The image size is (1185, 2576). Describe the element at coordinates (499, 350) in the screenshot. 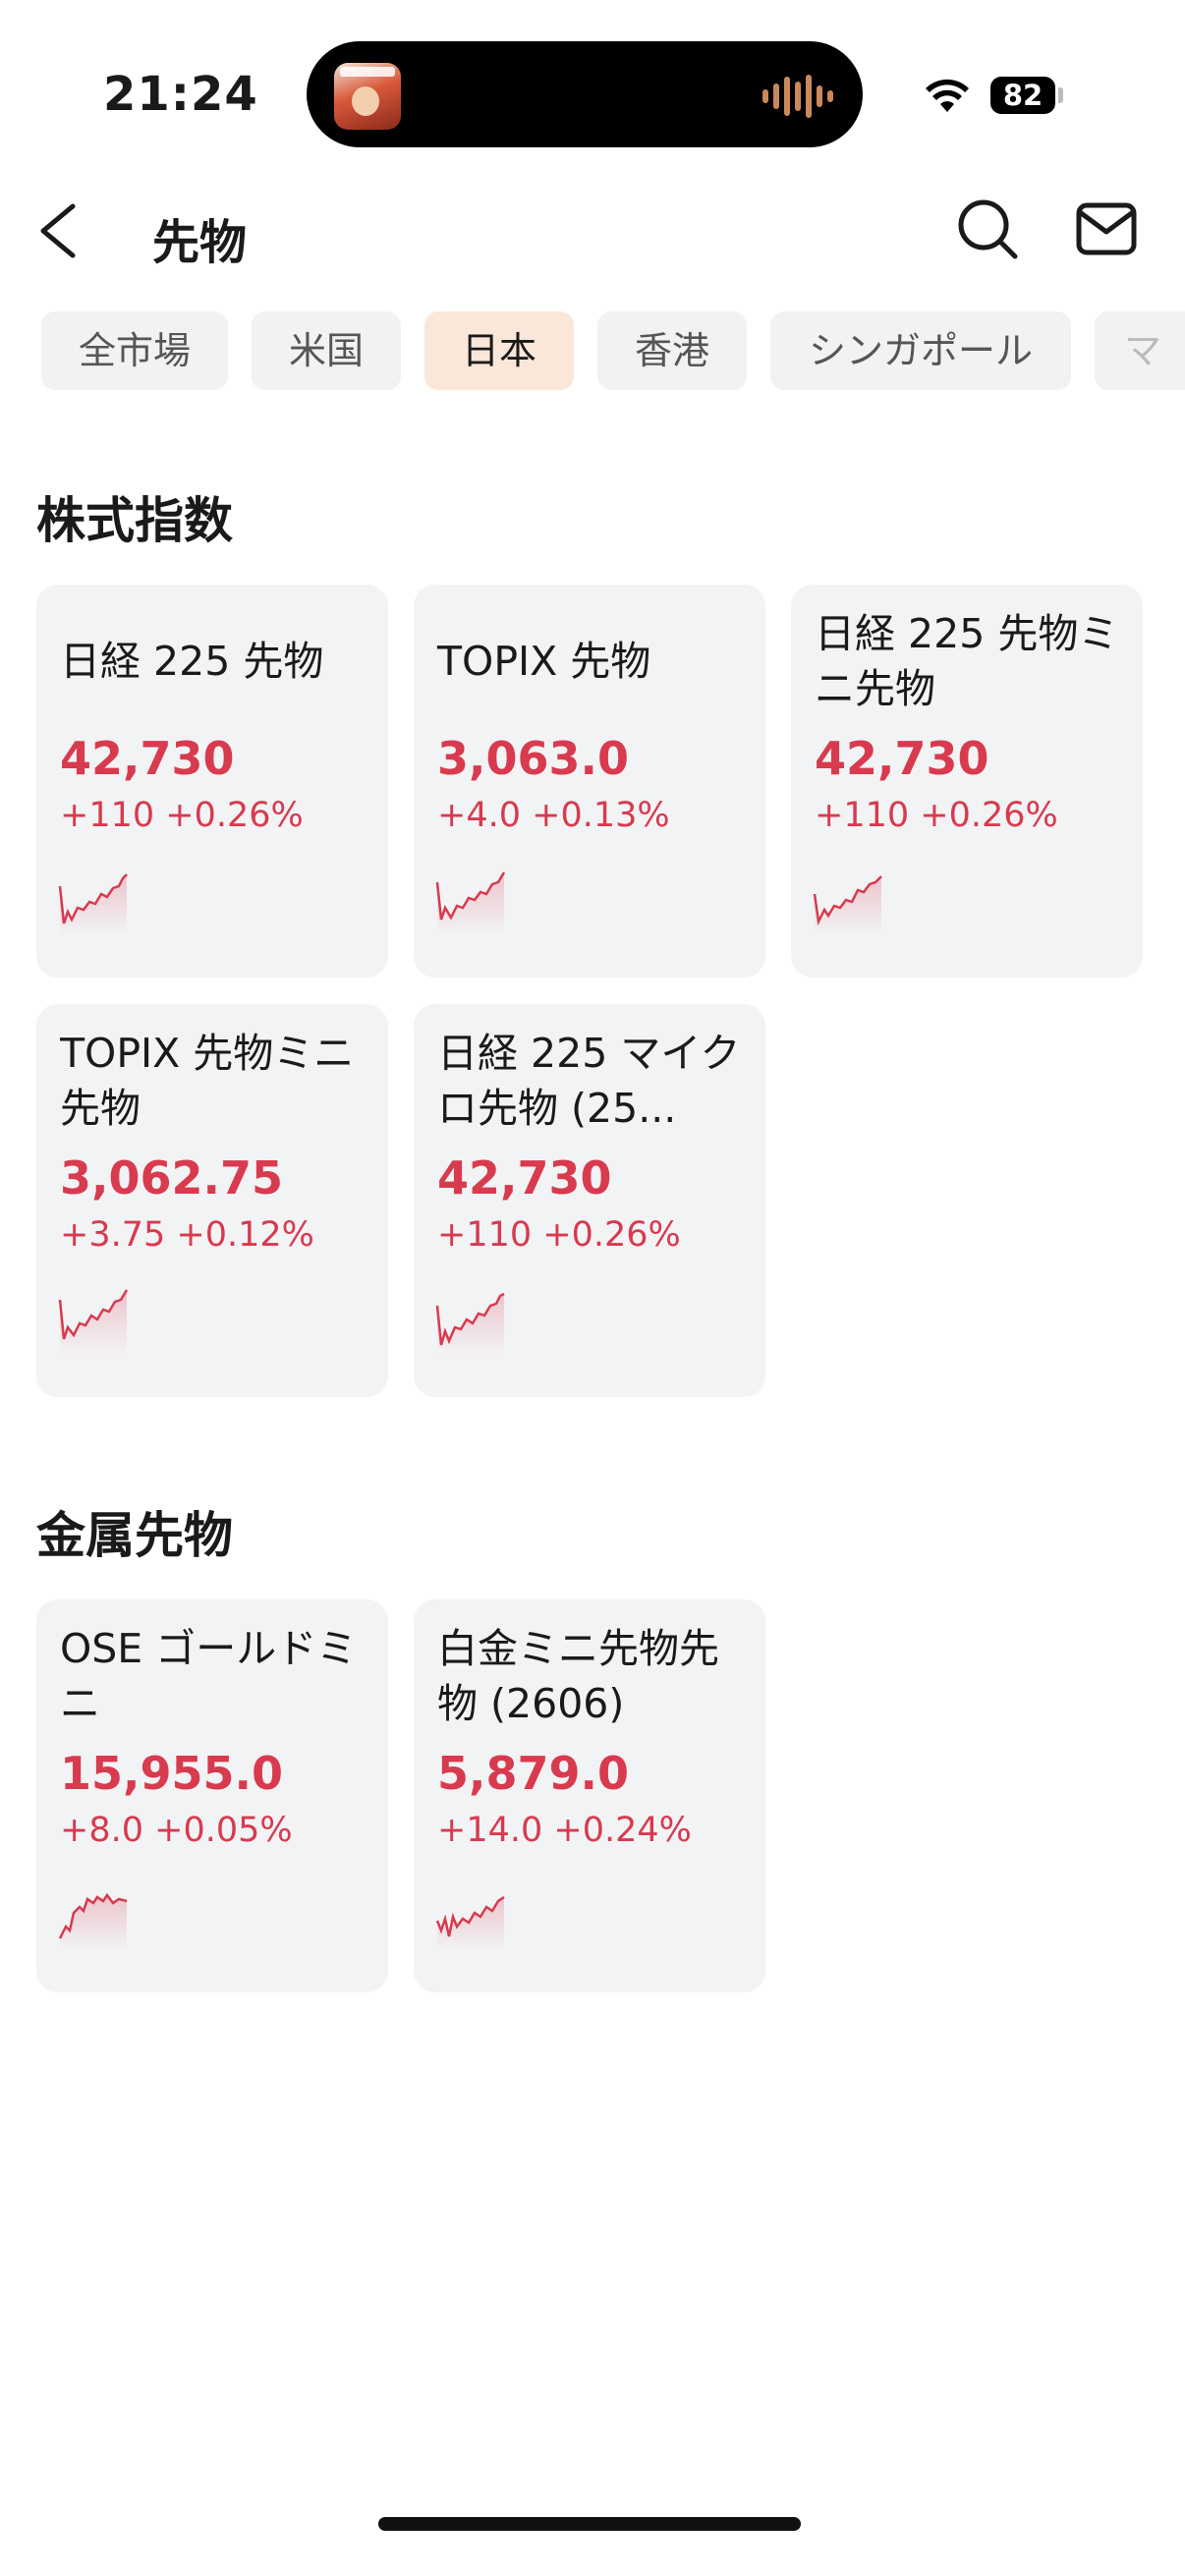

I see `tab-japan: 日本` at that location.